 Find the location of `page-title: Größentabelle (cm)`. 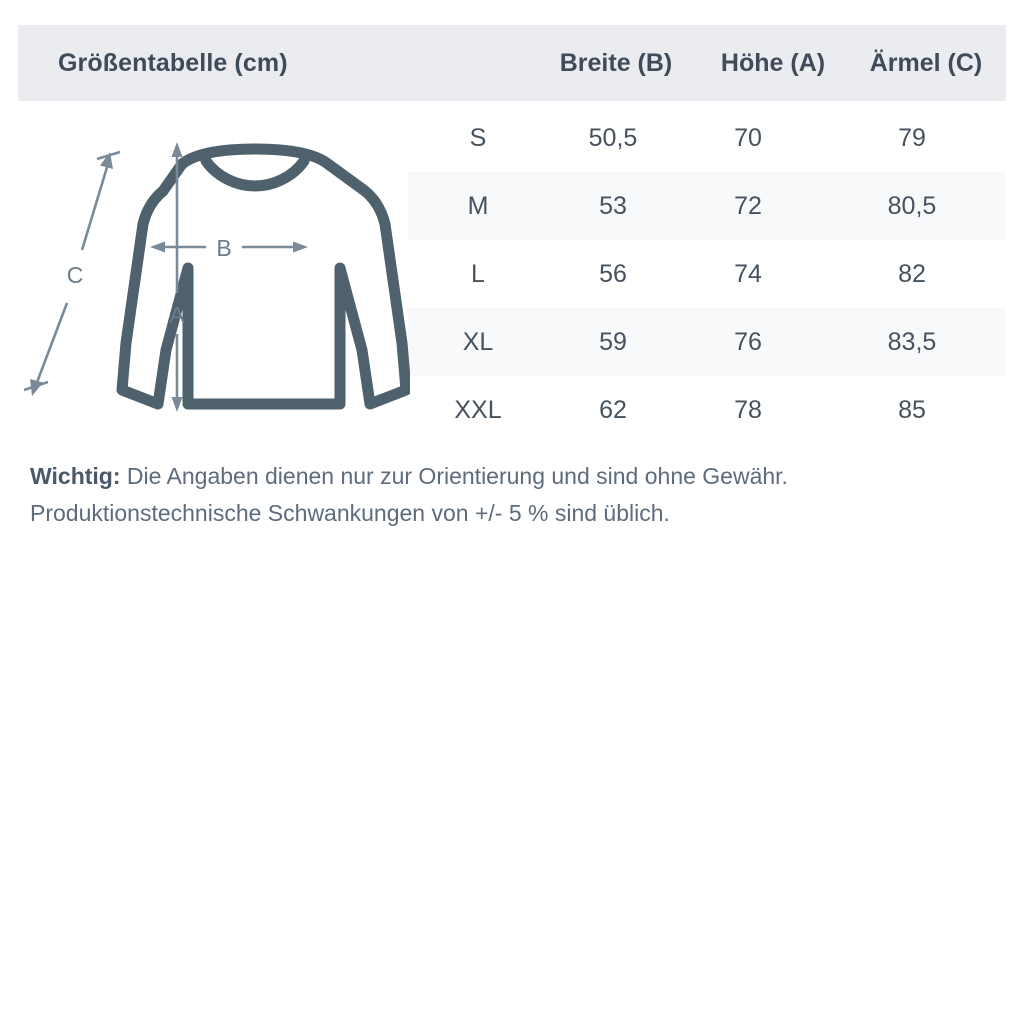

page-title: Größentabelle (cm) is located at coordinates (173, 62).